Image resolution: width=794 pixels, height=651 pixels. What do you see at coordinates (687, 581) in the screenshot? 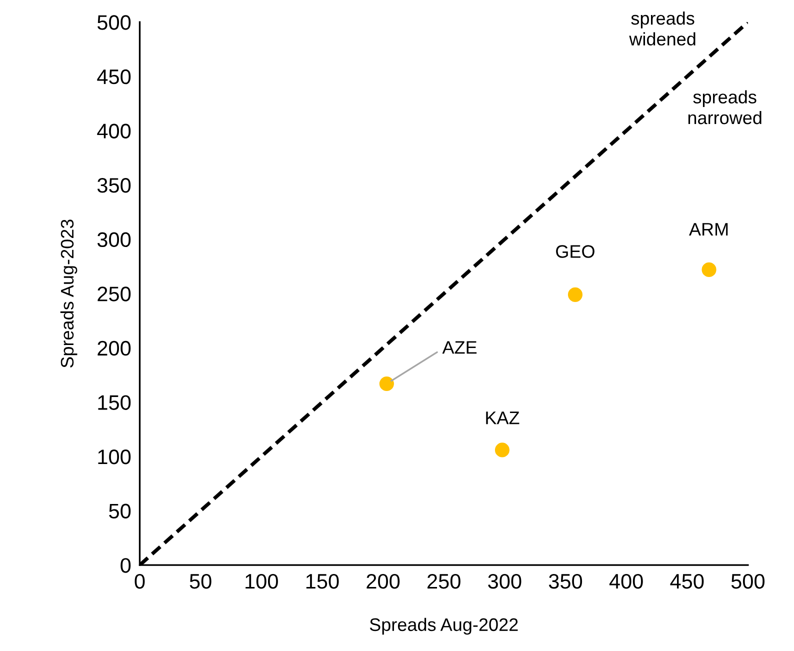
I see `x-tick-label: 450` at bounding box center [687, 581].